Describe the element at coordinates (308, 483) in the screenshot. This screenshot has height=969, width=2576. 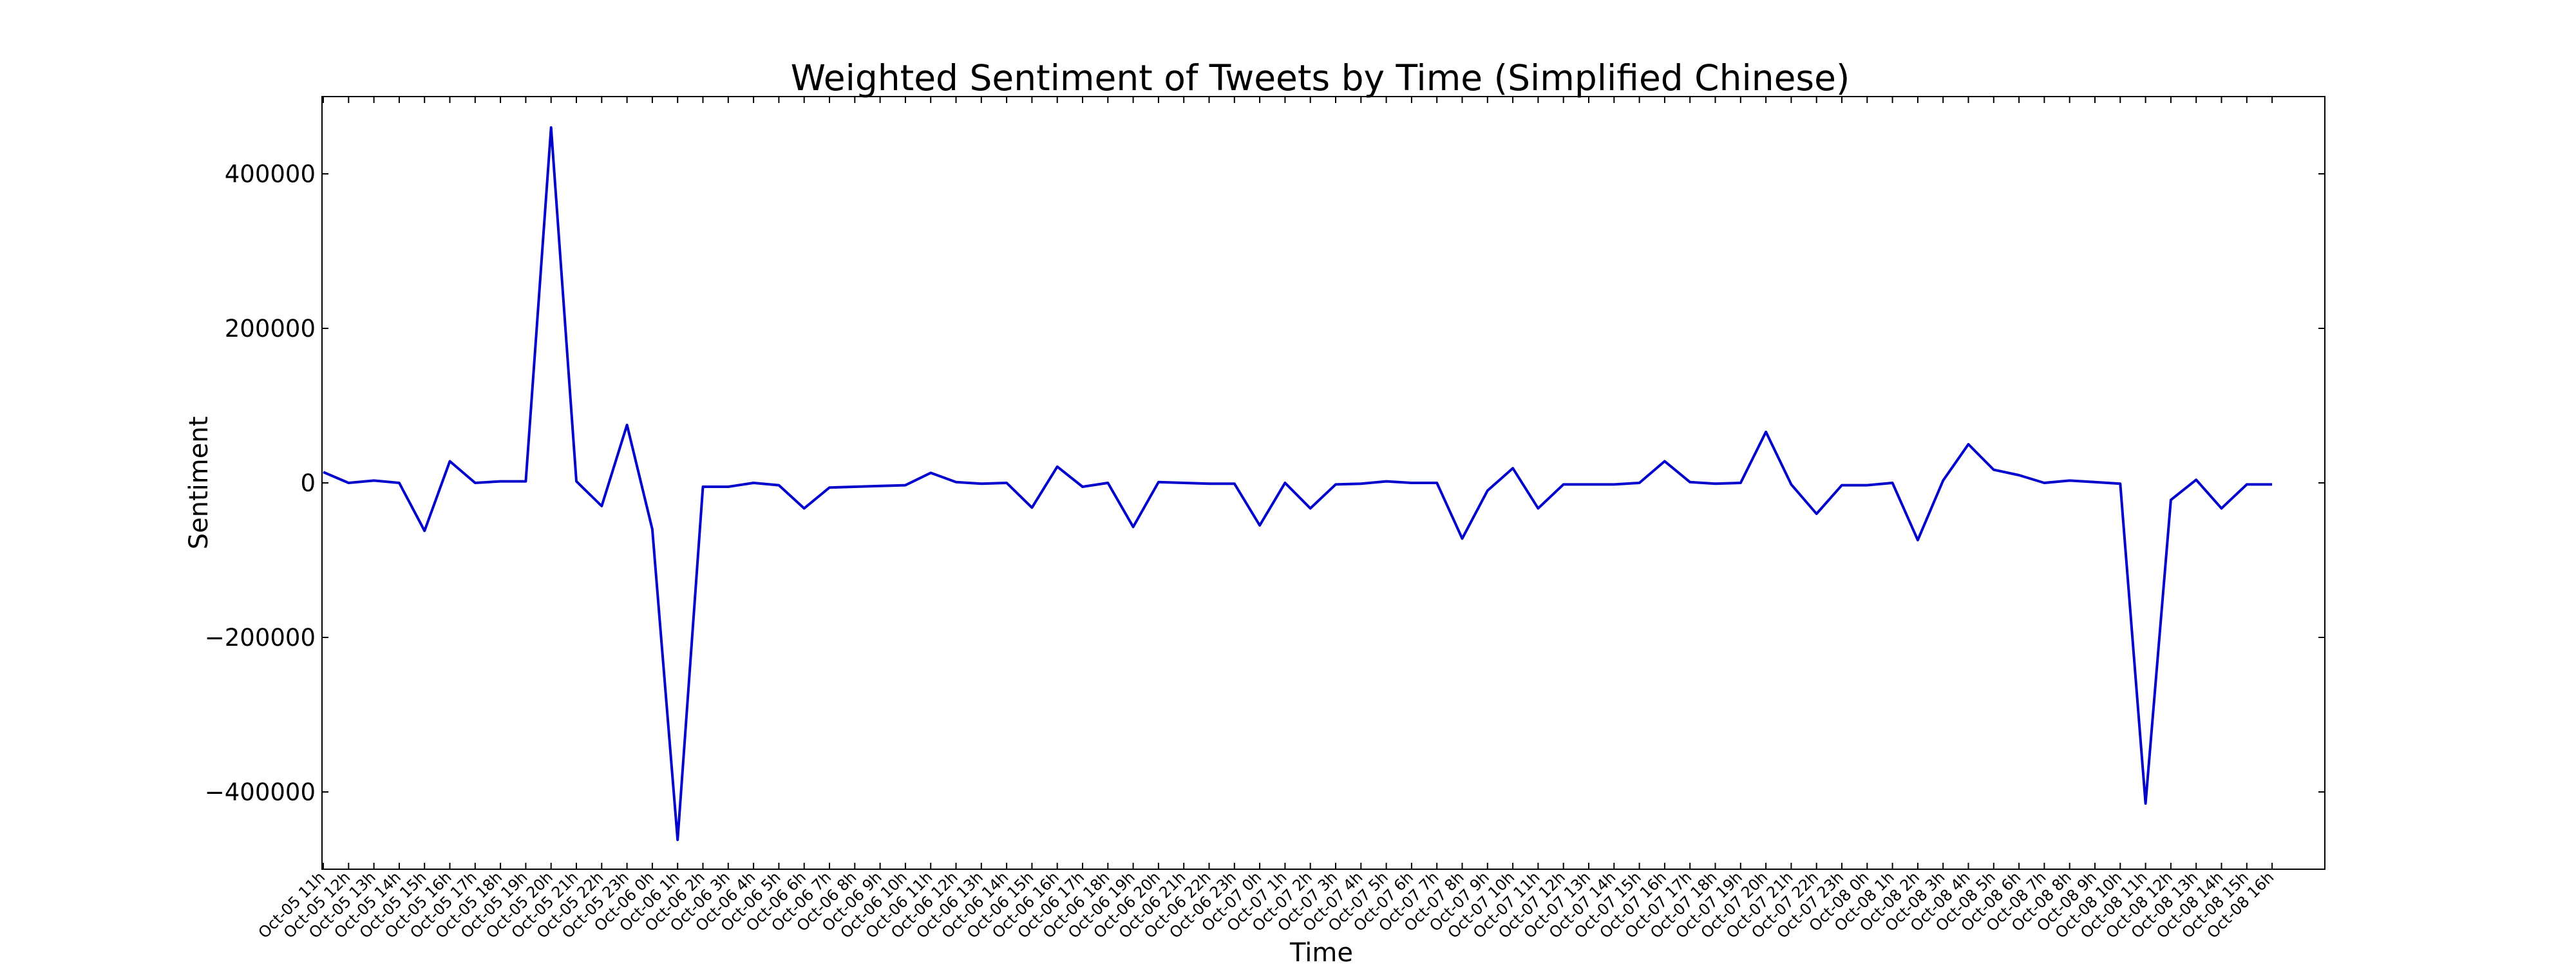
I see `y-tick-label: 0` at that location.